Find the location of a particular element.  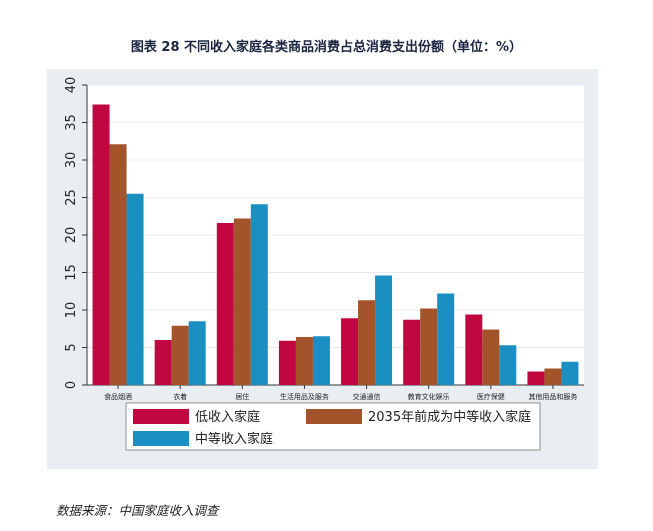

y-tick-label: 35 is located at coordinates (71, 122).